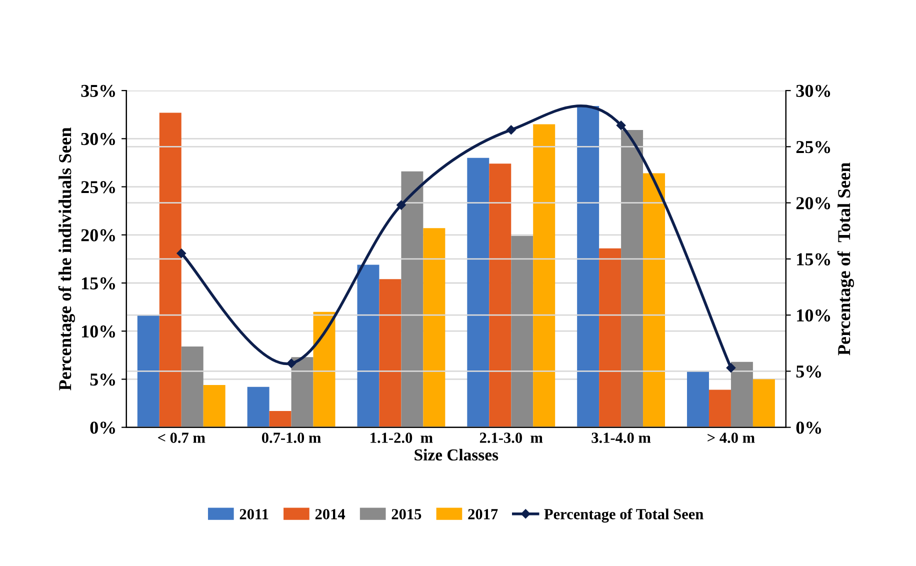  Describe the element at coordinates (813, 91) in the screenshot. I see `y2-tick-label: 30%` at that location.